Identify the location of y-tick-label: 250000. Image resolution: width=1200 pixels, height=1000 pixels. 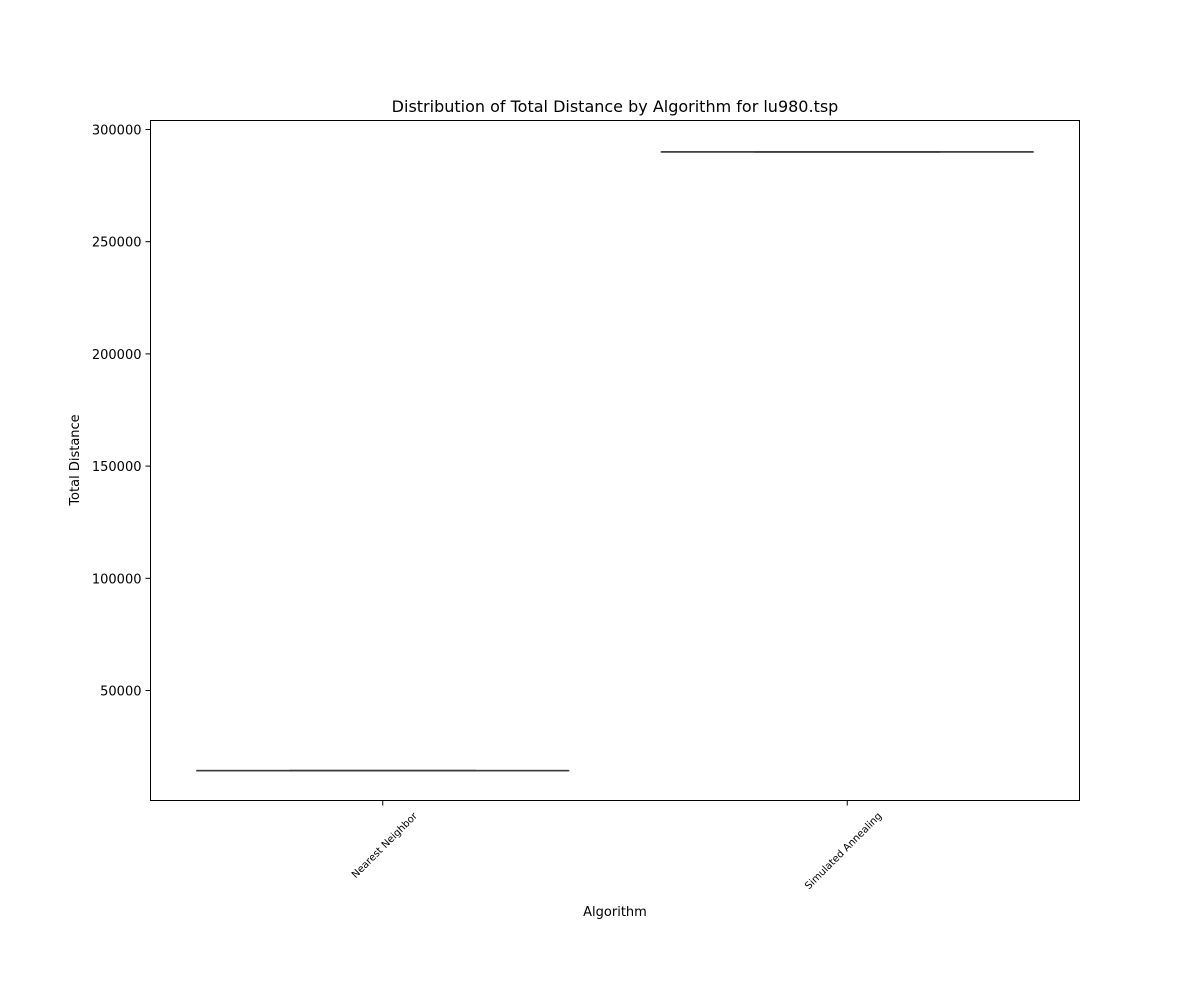
(117, 243).